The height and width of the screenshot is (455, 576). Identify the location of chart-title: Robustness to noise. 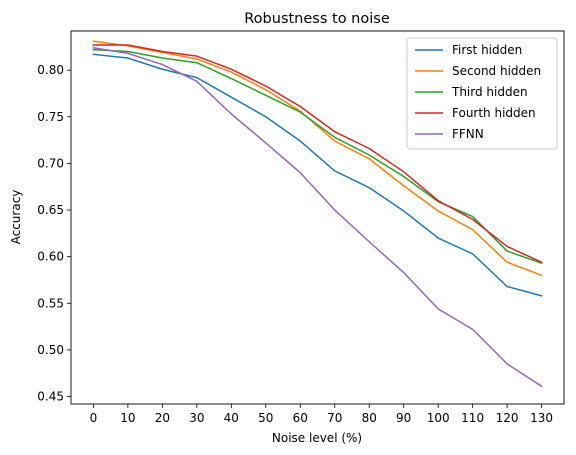
(317, 19).